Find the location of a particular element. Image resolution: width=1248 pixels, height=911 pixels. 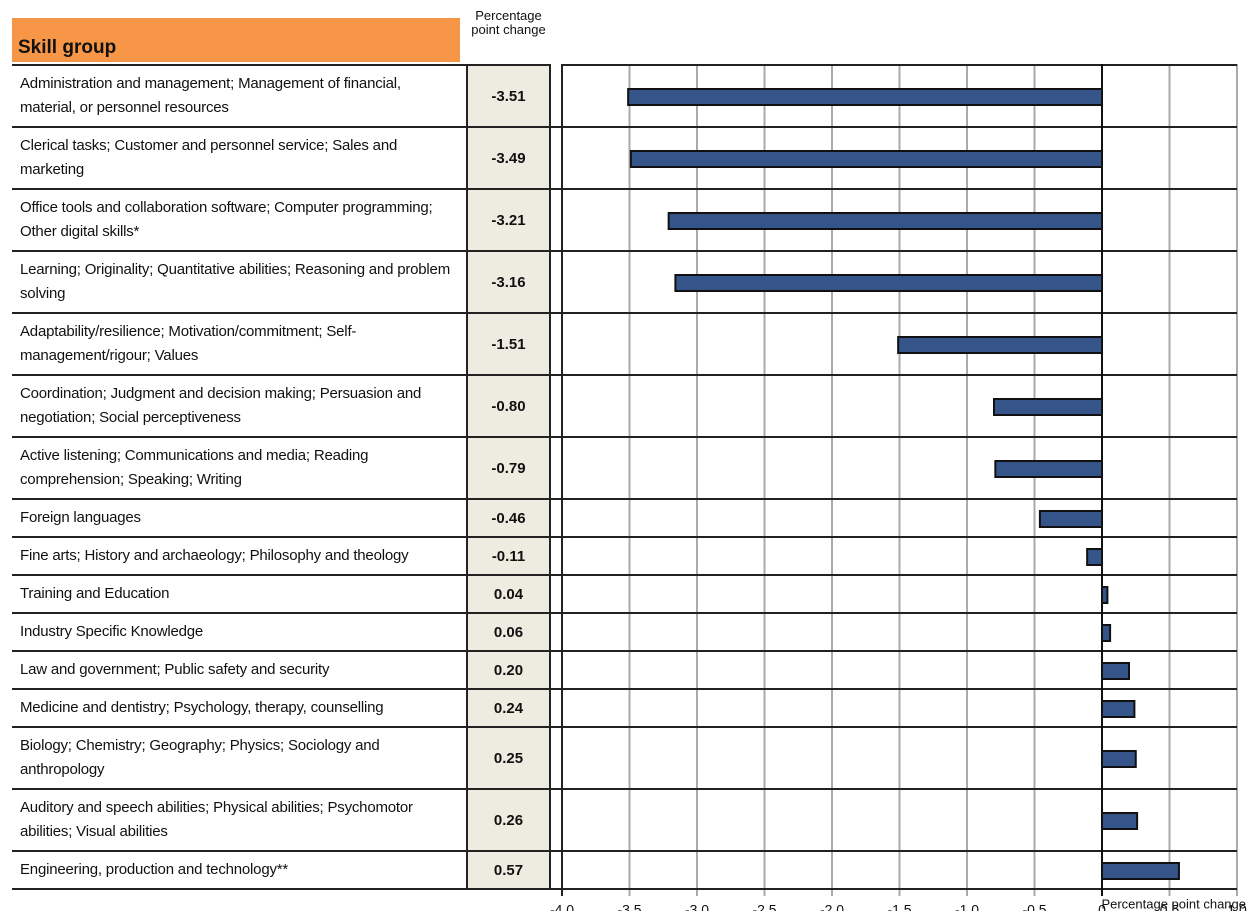

value-label: 0.04 is located at coordinates (508, 594).